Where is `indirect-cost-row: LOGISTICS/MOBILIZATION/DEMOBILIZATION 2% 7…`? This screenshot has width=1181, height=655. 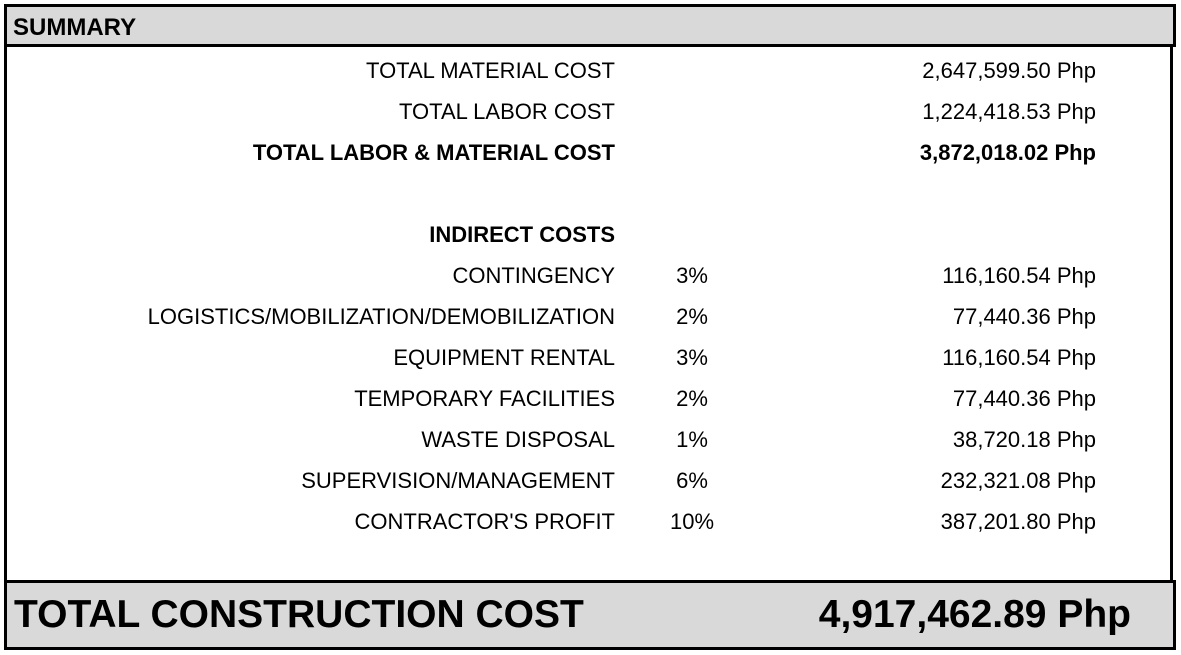 indirect-cost-row: LOGISTICS/MOBILIZATION/DEMOBILIZATION 2% 7… is located at coordinates (590, 316).